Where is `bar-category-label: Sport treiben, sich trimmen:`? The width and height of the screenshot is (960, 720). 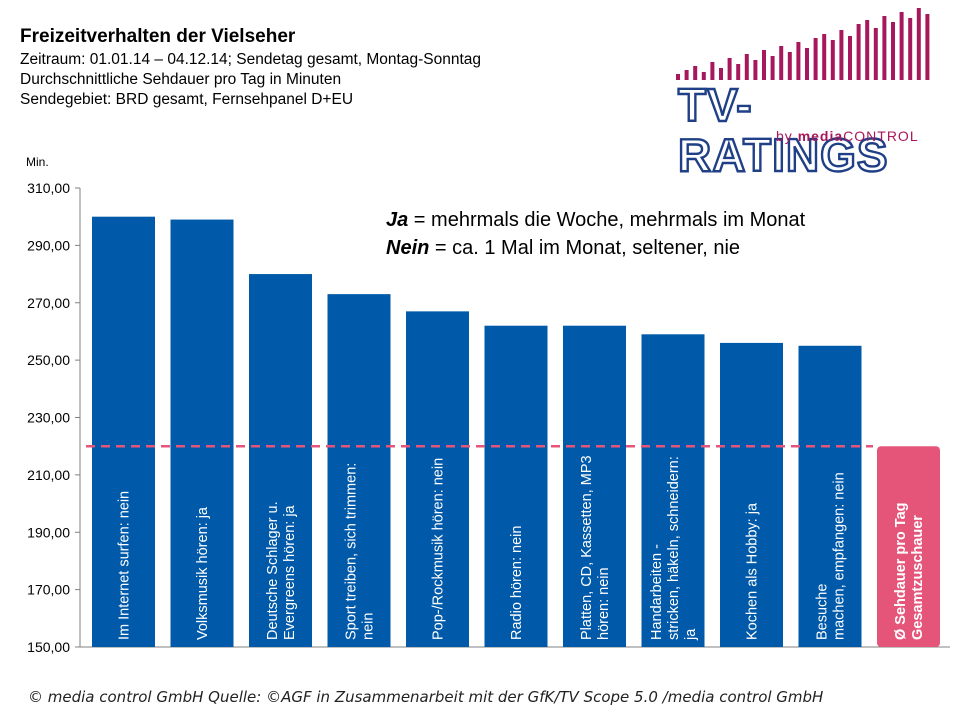 bar-category-label: Sport treiben, sich trimmen: is located at coordinates (352, 551).